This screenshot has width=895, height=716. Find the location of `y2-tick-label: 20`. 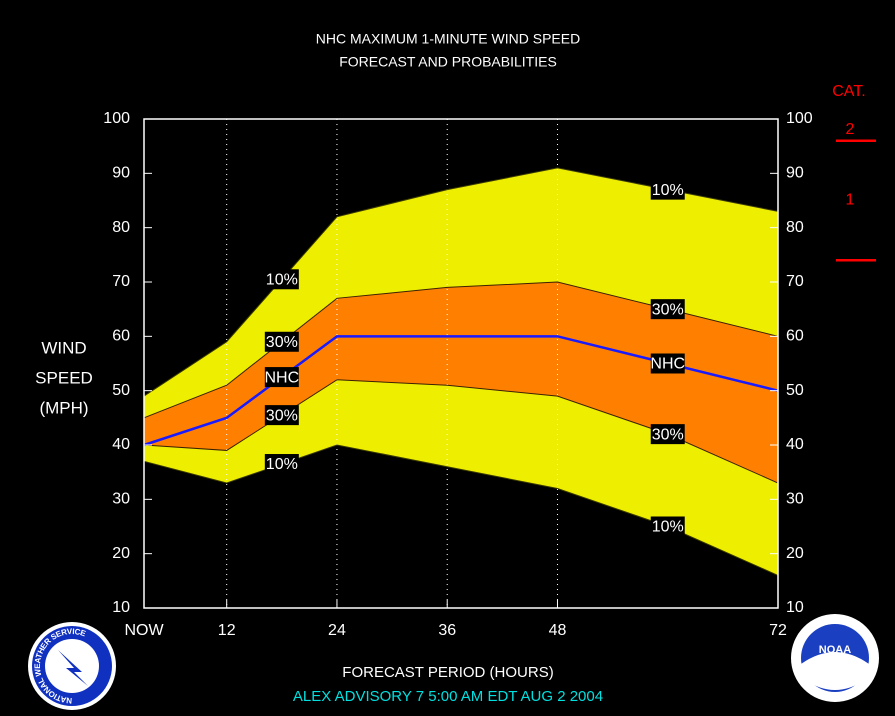

y2-tick-label: 20 is located at coordinates (795, 553).